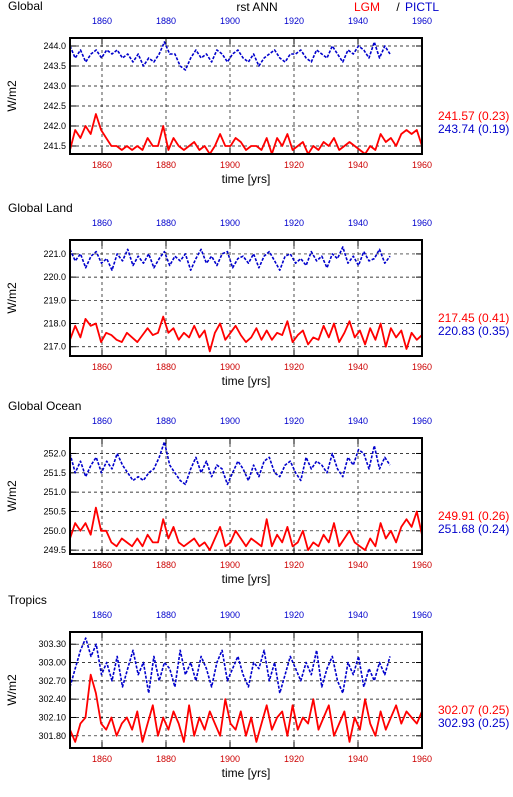 Image resolution: width=513 pixels, height=797 pixels. I want to click on panel-title: Global, so click(25, 6).